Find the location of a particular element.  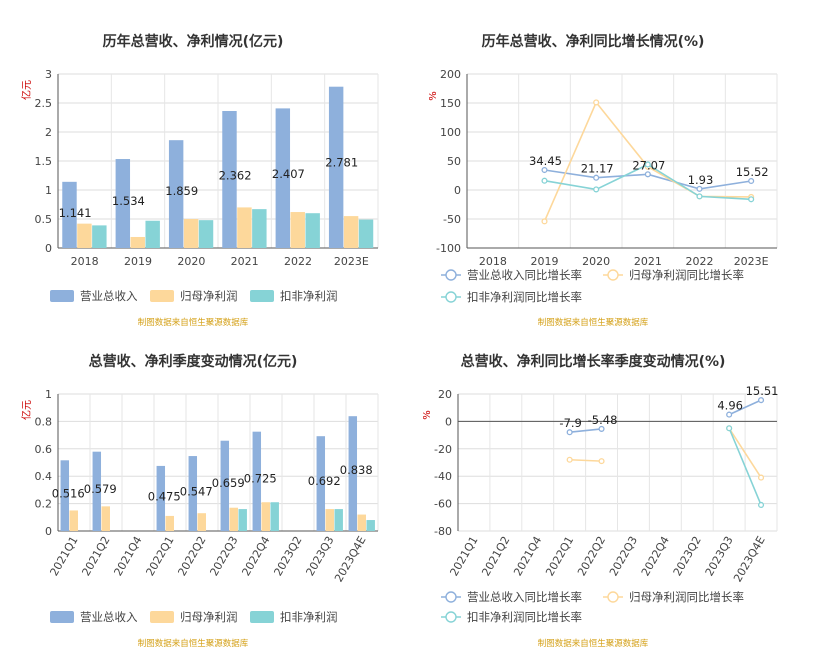

x-tick-label: 2021Q2 is located at coordinates (495, 556).